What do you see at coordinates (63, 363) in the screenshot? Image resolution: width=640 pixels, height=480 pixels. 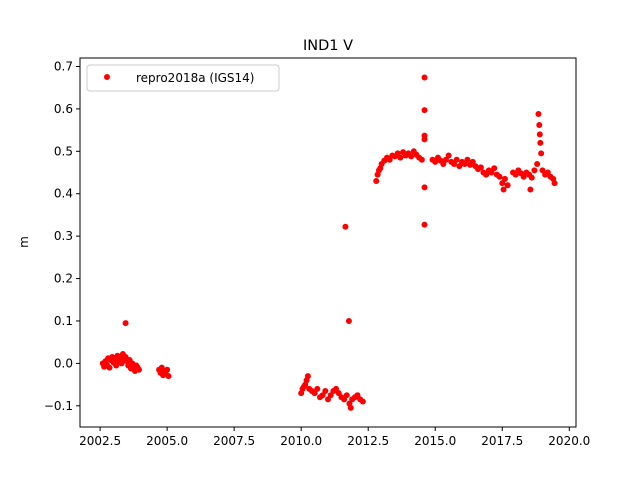 I see `y-tick-label: 0.0` at bounding box center [63, 363].